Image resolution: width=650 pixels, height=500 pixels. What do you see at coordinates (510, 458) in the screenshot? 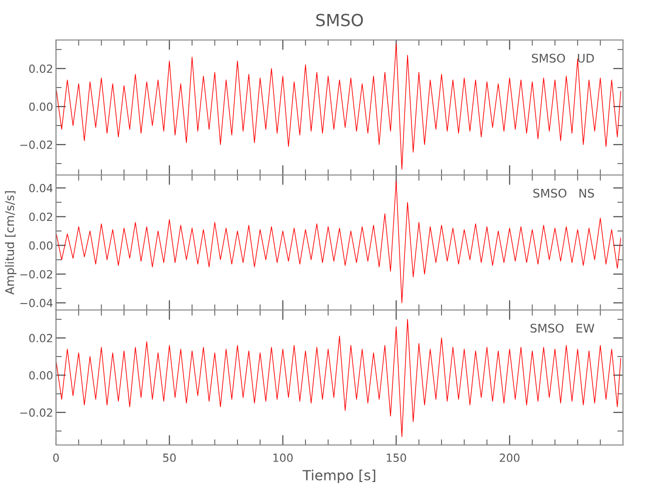
I see `x-tick-label: 200` at bounding box center [510, 458].